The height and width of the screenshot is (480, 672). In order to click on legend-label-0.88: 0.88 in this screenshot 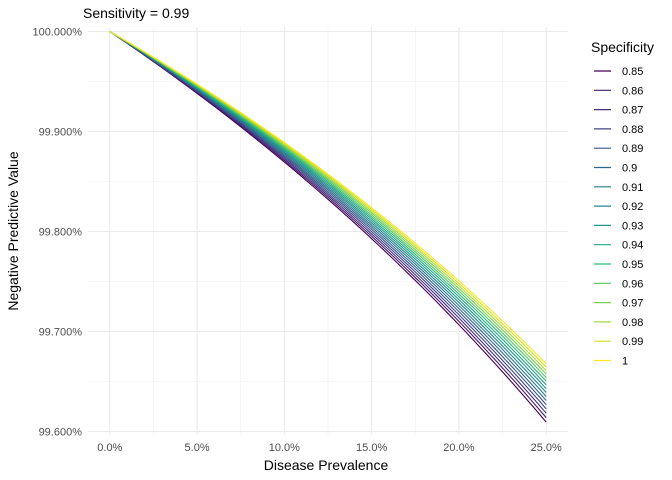, I will do `click(632, 130)`.